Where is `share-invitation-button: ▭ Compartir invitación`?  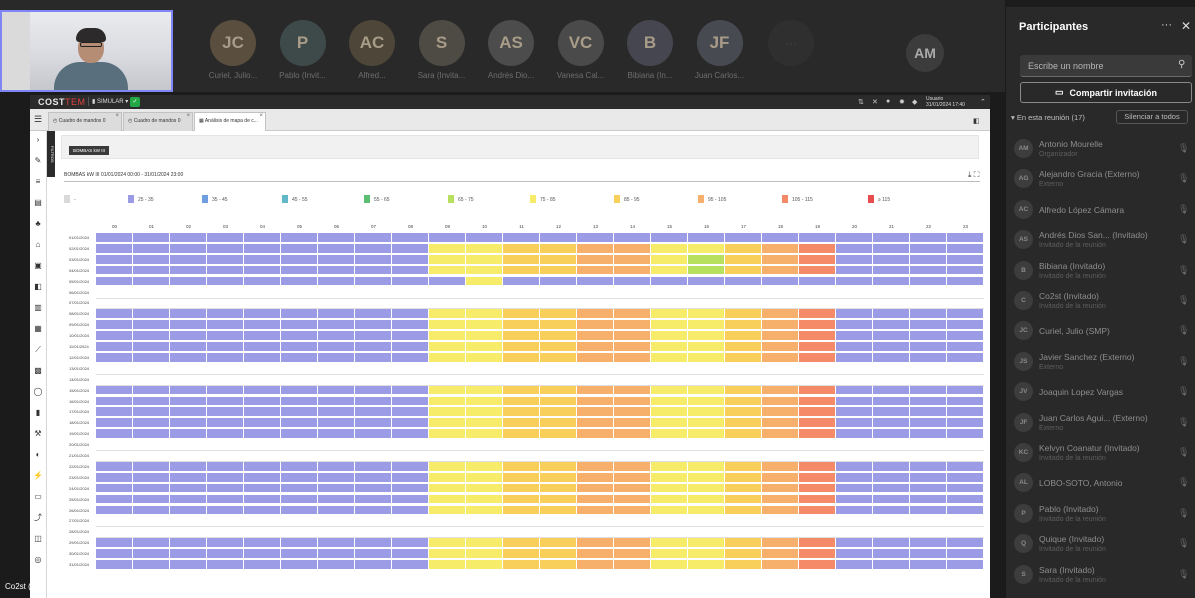 share-invitation-button: ▭ Compartir invitación is located at coordinates (1106, 92).